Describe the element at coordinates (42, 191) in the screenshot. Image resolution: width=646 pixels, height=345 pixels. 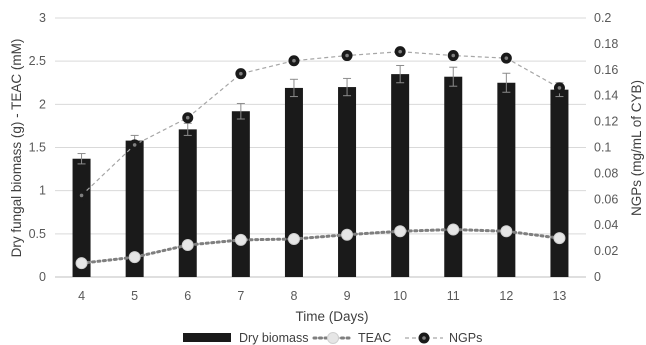
I see `left-tick-label: 1` at that location.